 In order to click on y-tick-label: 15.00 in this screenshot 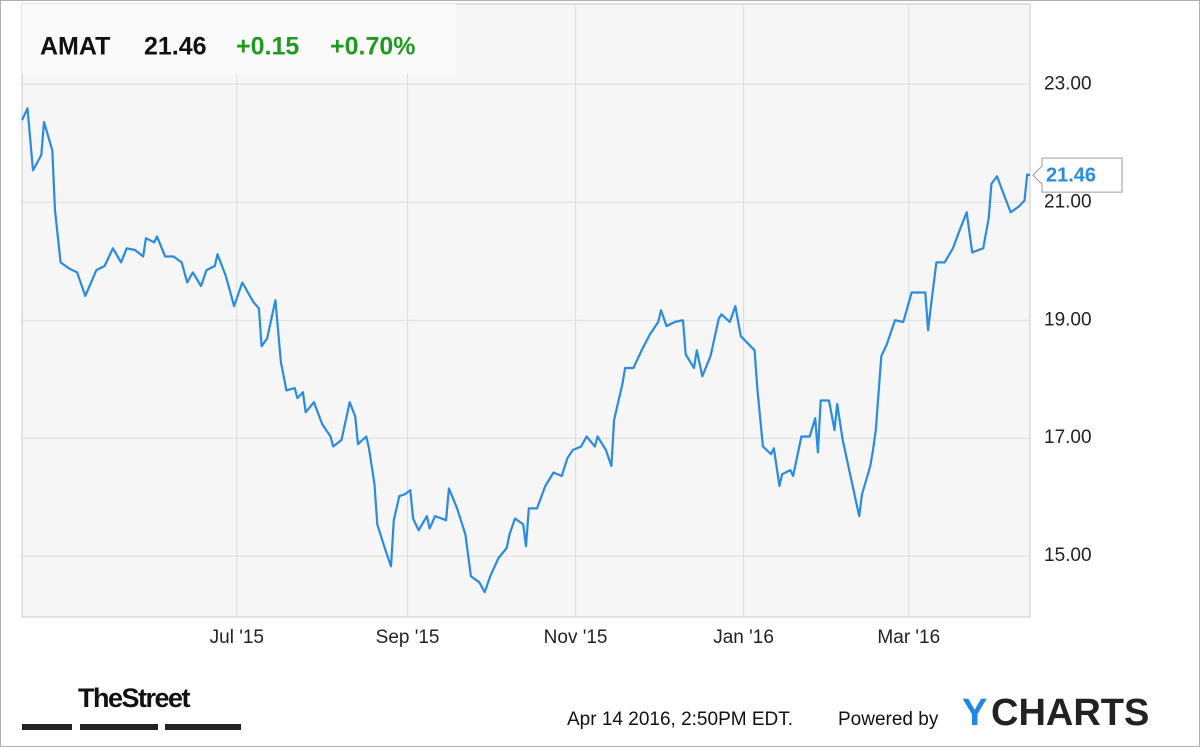, I will do `click(1068, 555)`.